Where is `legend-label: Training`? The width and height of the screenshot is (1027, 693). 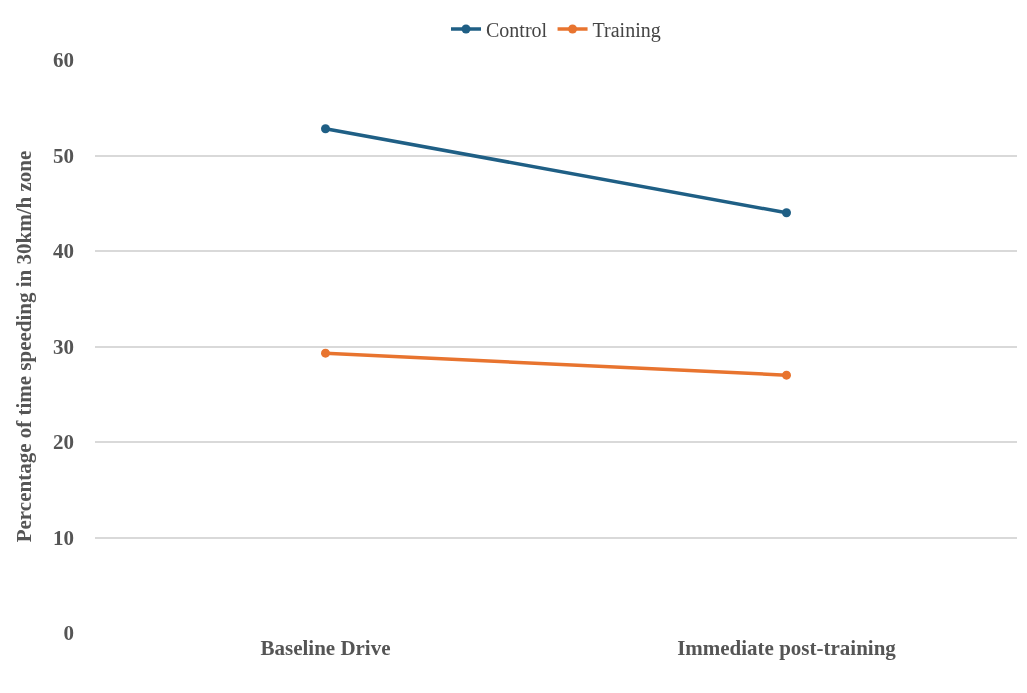
legend-label: Training is located at coordinates (626, 30).